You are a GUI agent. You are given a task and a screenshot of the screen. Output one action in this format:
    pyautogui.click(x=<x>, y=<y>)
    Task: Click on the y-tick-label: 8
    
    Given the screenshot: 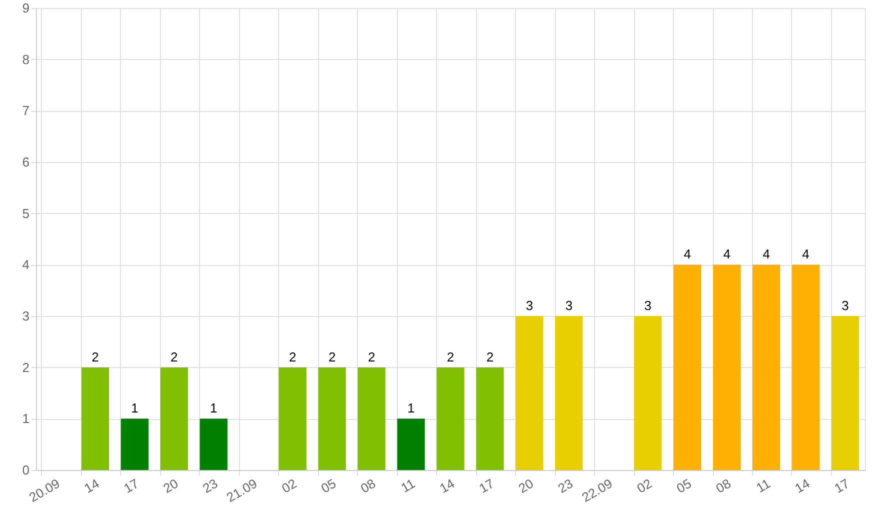 What is the action you would take?
    pyautogui.click(x=26, y=59)
    